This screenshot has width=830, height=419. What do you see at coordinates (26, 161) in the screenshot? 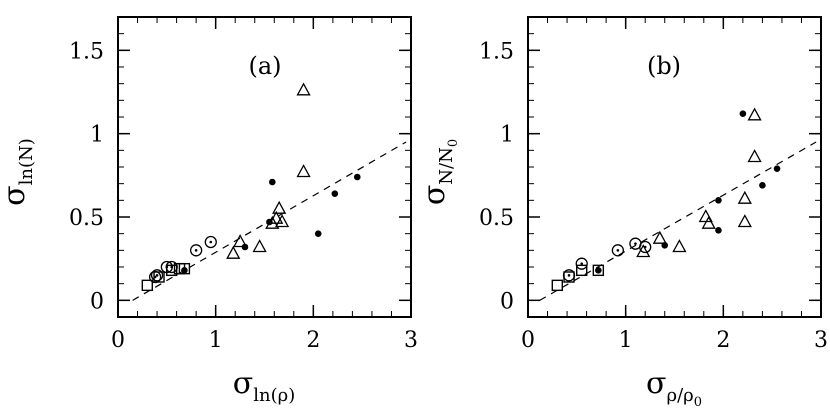
I see `y-axis-label-subscript: ln(N)` at bounding box center [26, 161].